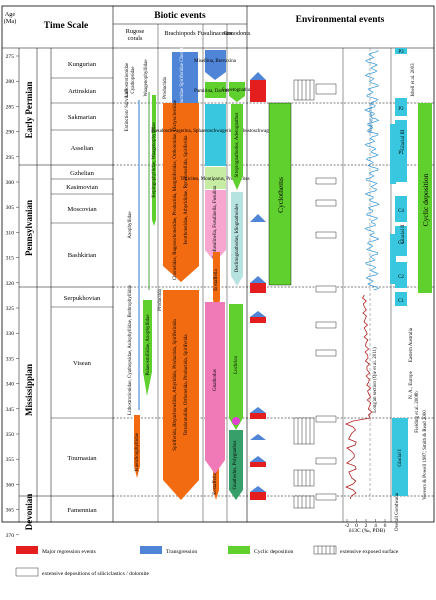 This screenshot has height=600, width=436. I want to click on cono-green-bottom, so click(236, 465).